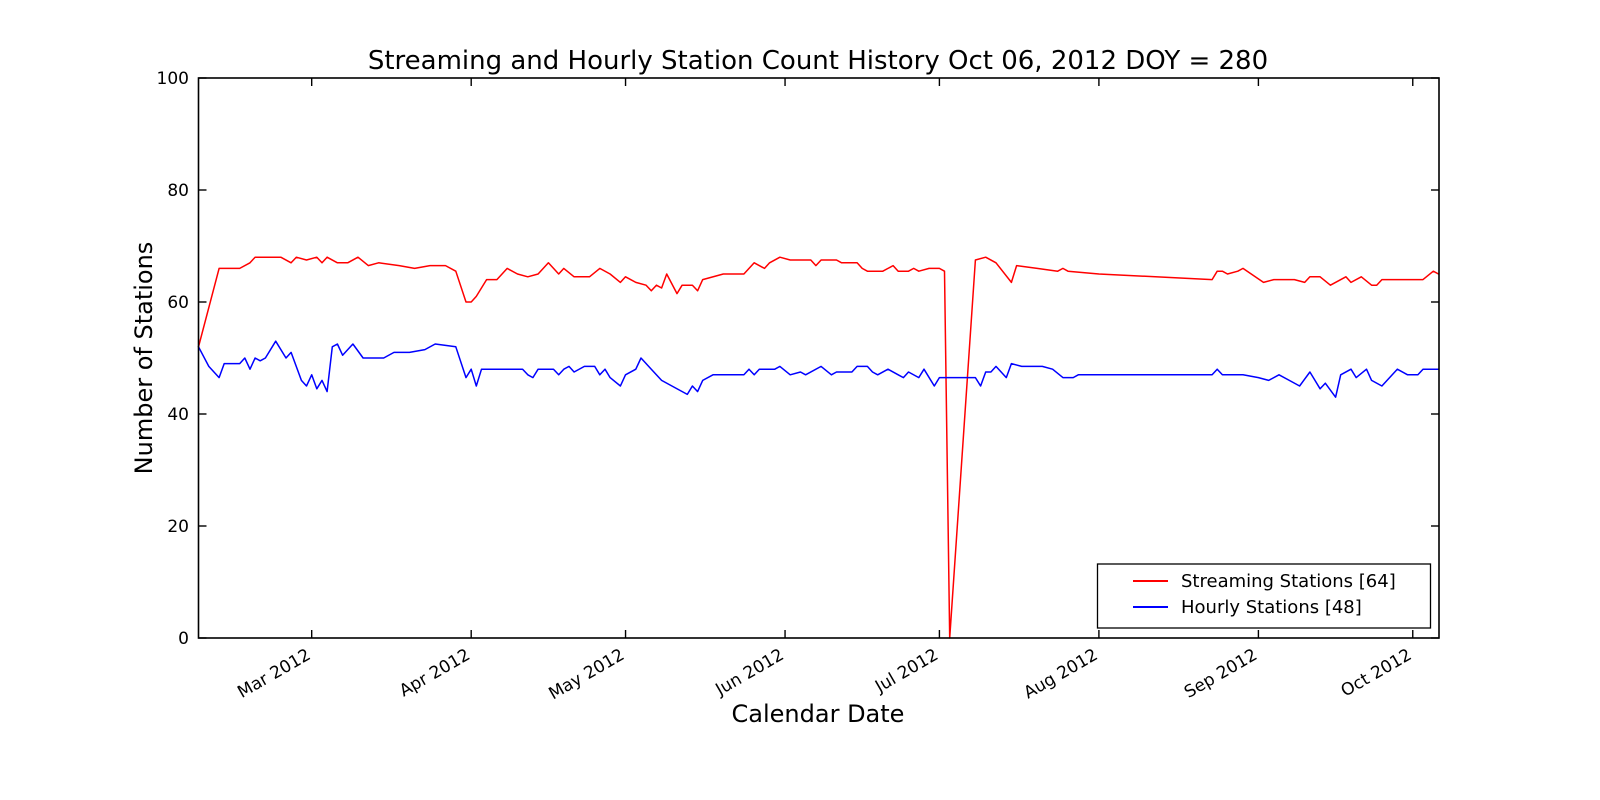 This screenshot has width=1600, height=800. What do you see at coordinates (274, 674) in the screenshot?
I see `x-tick-label: Mar 2012` at bounding box center [274, 674].